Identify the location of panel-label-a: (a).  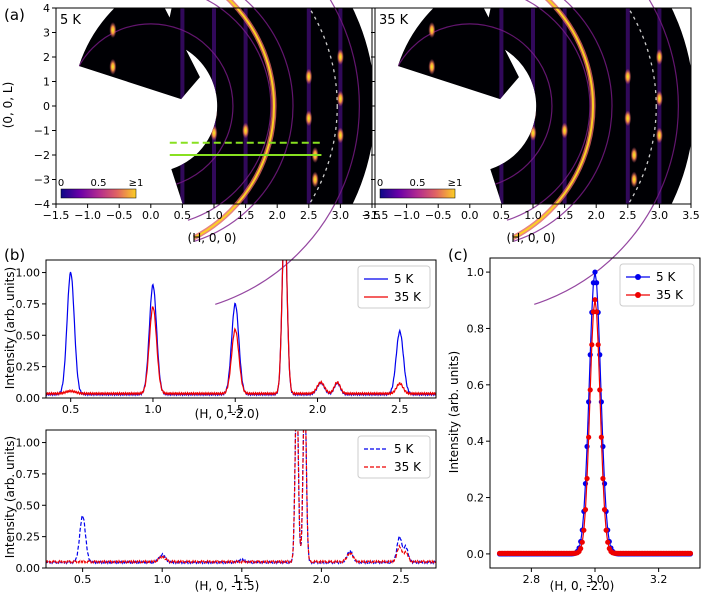
(14, 15).